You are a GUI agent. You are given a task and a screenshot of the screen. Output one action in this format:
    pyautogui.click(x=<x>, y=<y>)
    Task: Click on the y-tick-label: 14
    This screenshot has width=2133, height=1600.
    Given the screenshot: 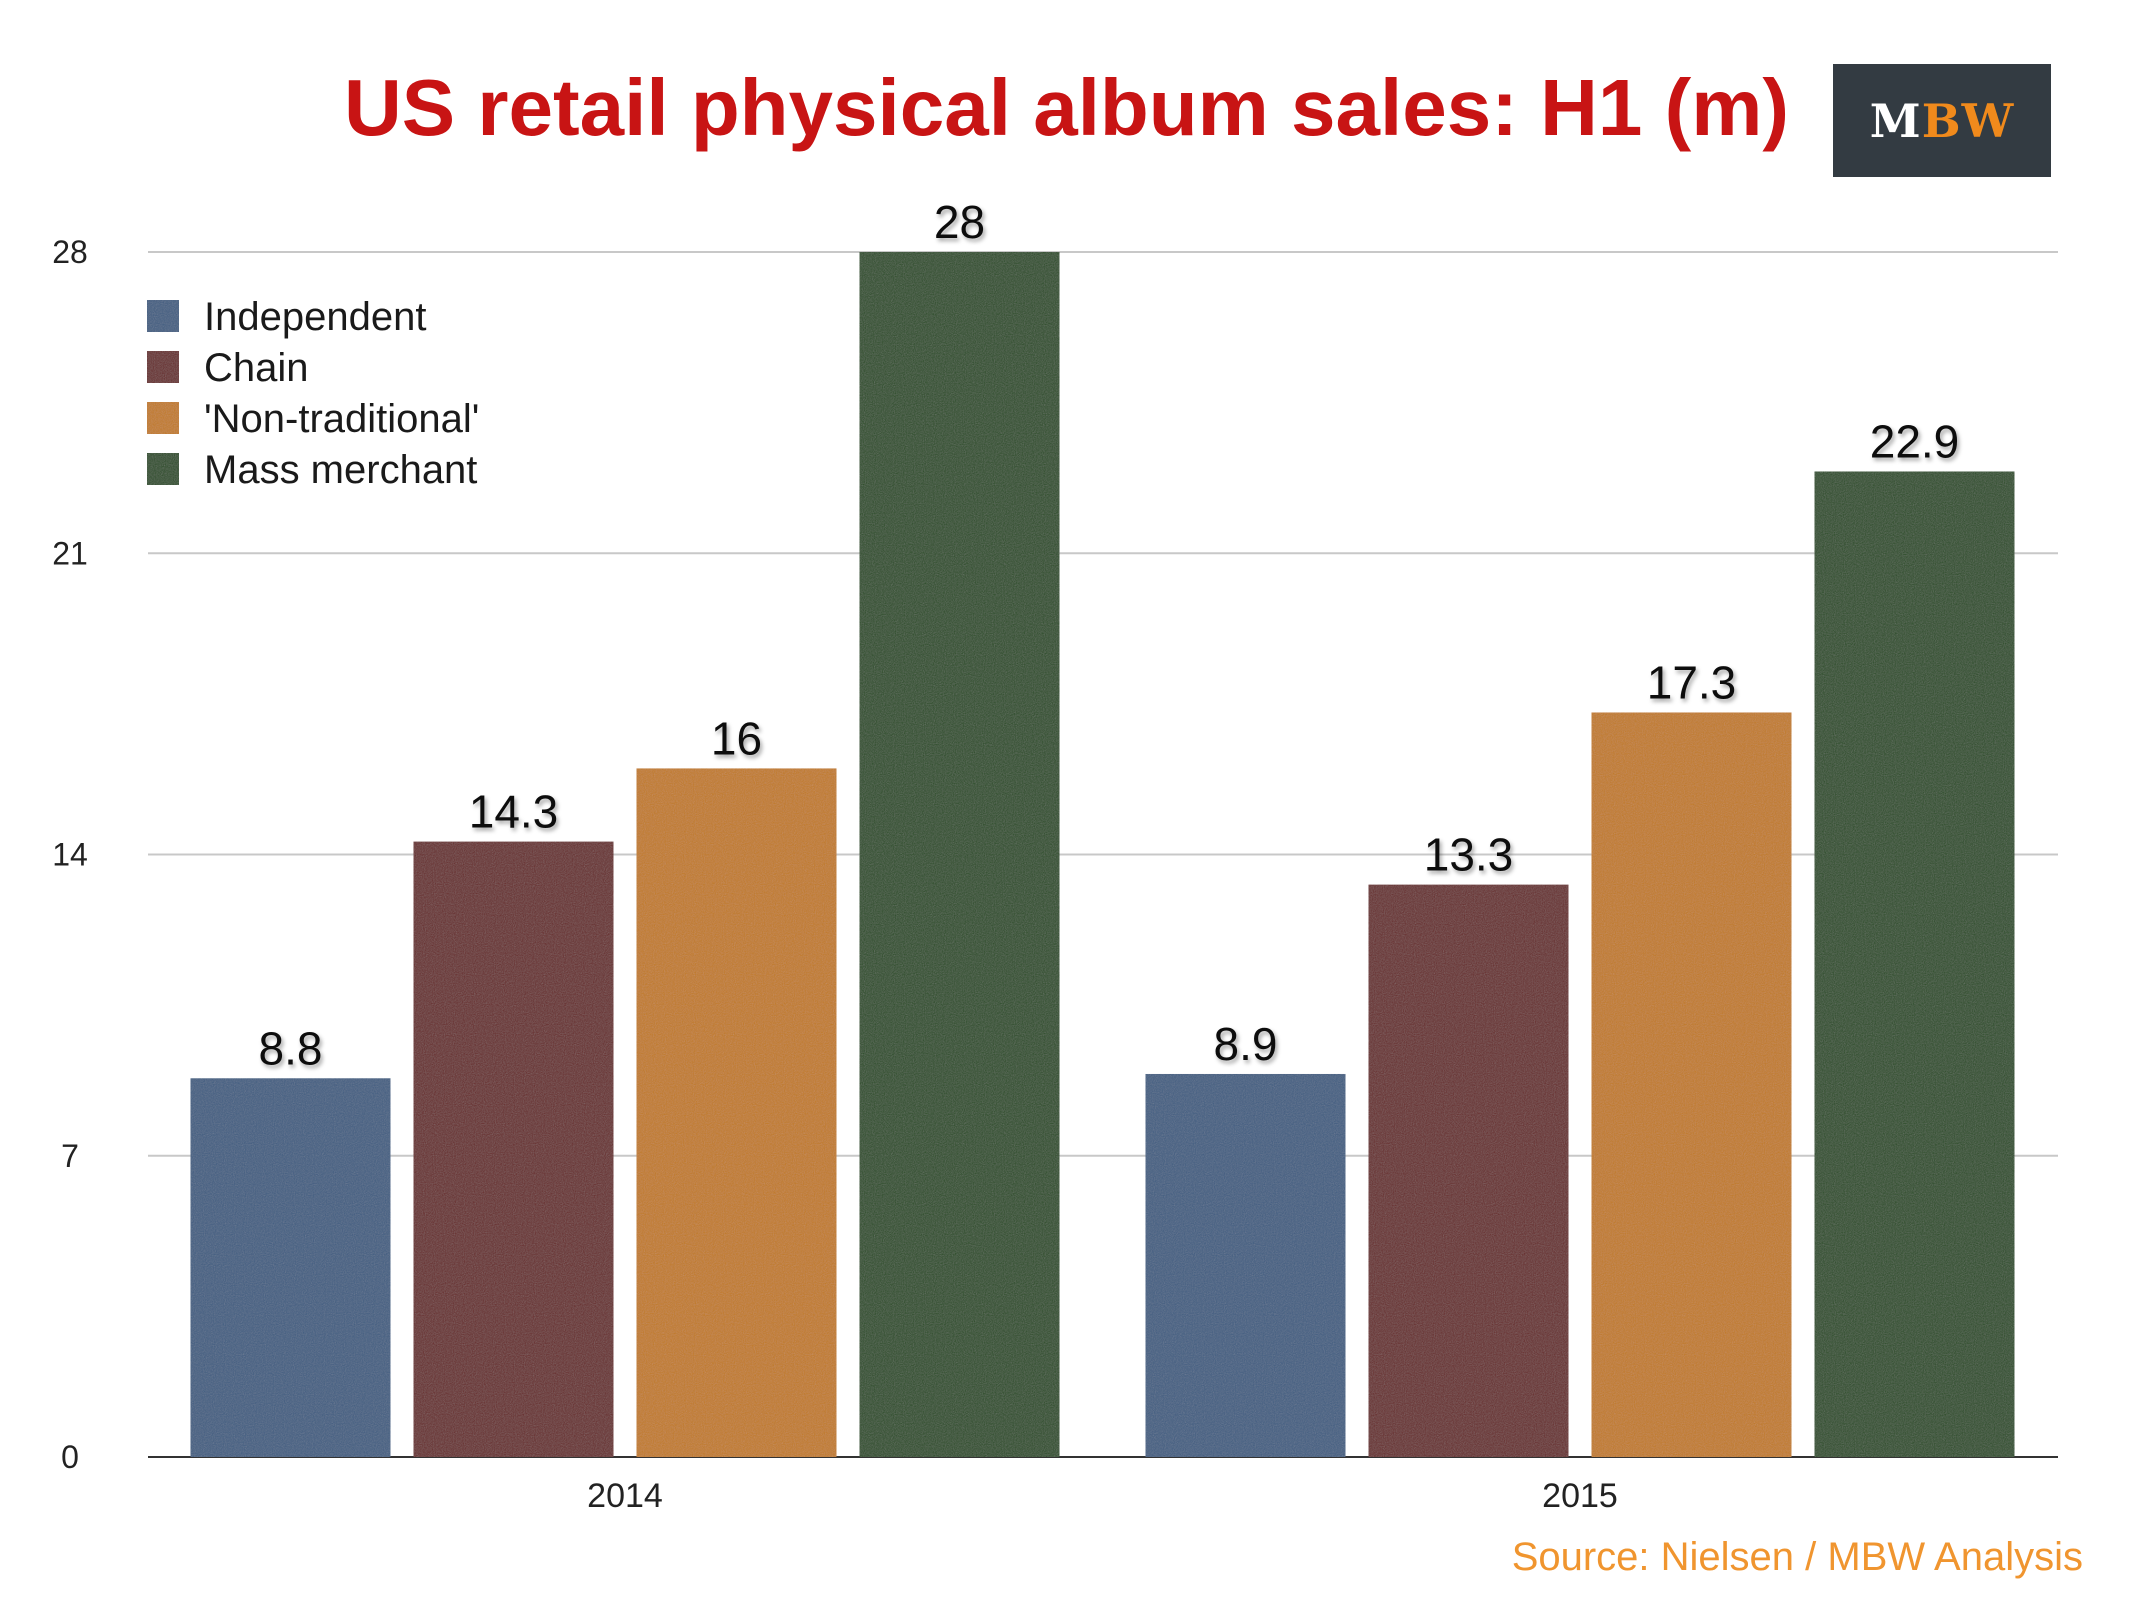 What is the action you would take?
    pyautogui.click(x=70, y=855)
    